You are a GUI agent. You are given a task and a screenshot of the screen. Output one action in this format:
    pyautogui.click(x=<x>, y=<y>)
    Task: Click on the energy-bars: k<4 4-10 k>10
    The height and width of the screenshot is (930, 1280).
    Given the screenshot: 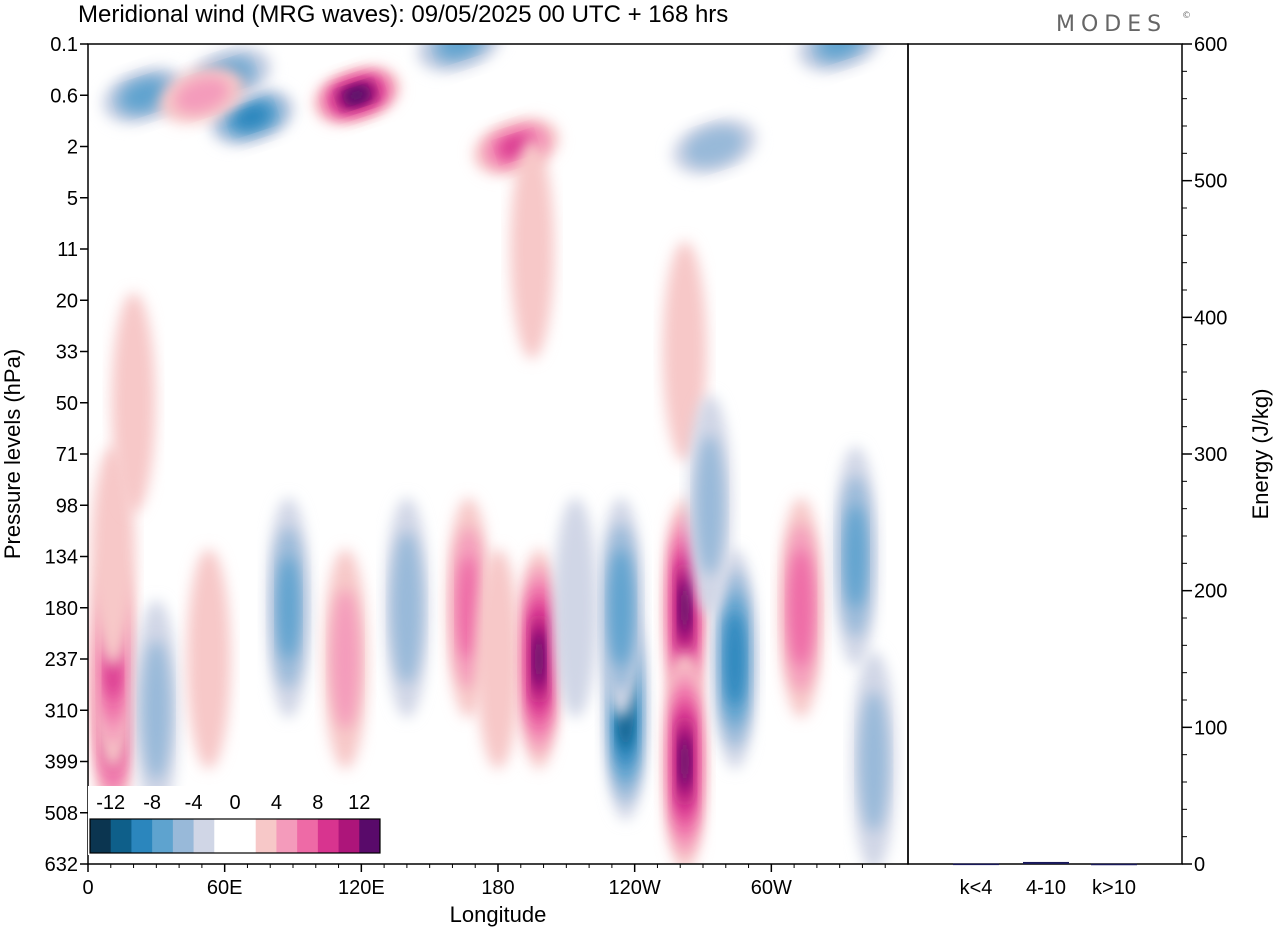 What is the action you would take?
    pyautogui.click(x=1045, y=880)
    